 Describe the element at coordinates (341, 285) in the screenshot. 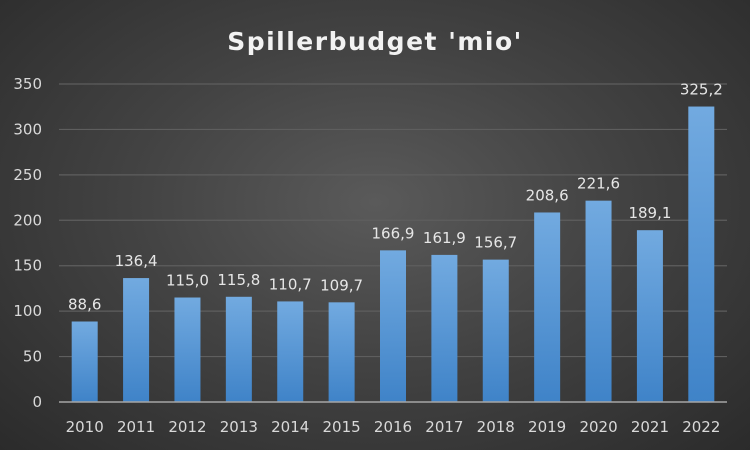

I see `data-label: 109,7` at that location.